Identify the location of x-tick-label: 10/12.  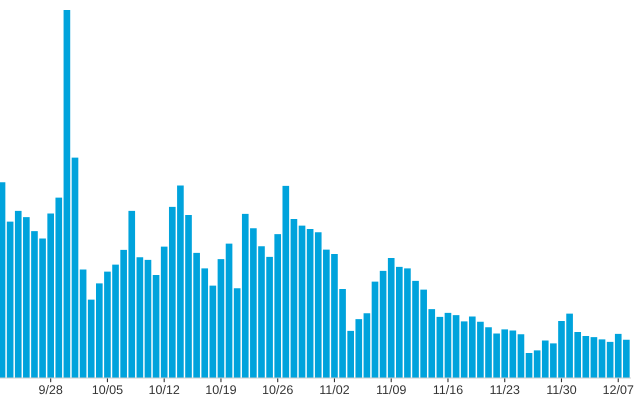
(165, 389).